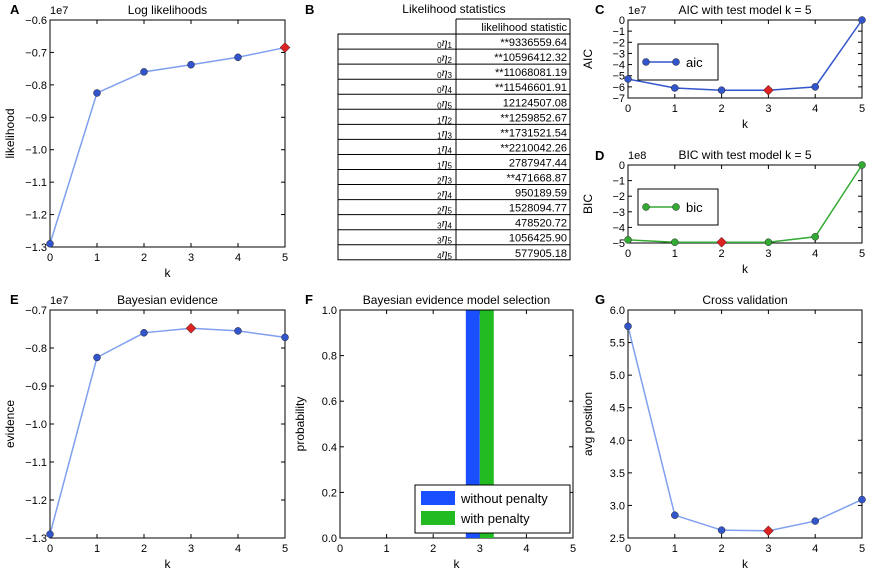  I want to click on y-axis-label: likelihood, so click(10, 133).